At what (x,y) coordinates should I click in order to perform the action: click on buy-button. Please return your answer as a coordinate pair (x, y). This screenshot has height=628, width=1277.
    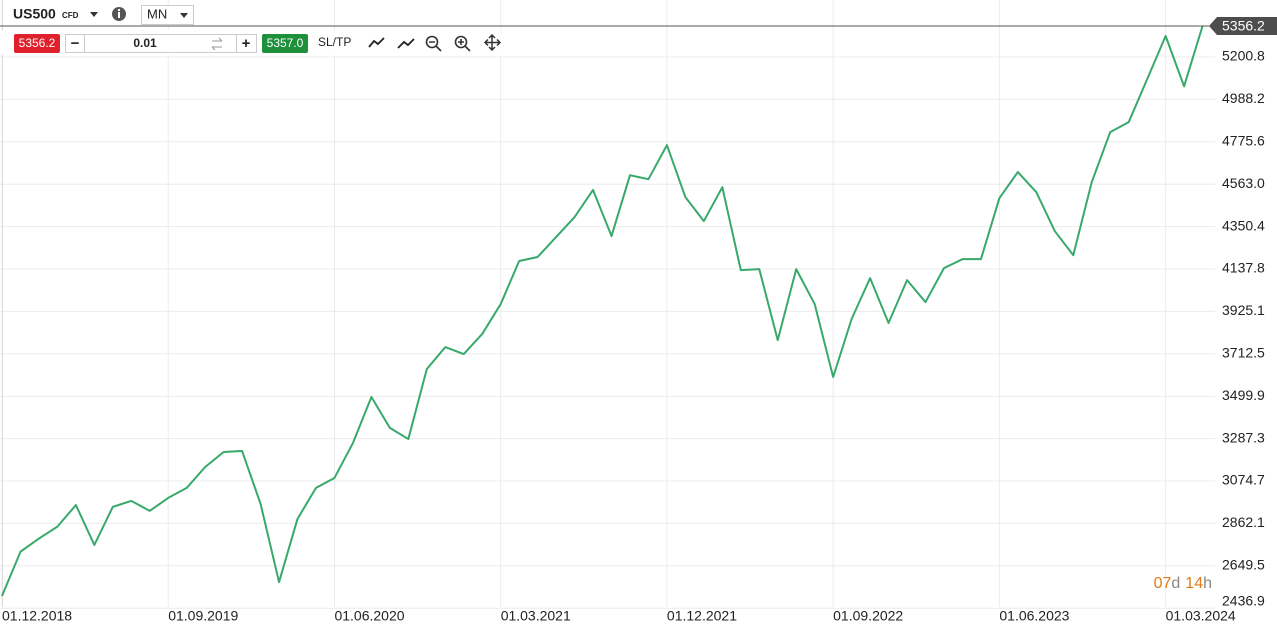
    Looking at the image, I should click on (285, 43).